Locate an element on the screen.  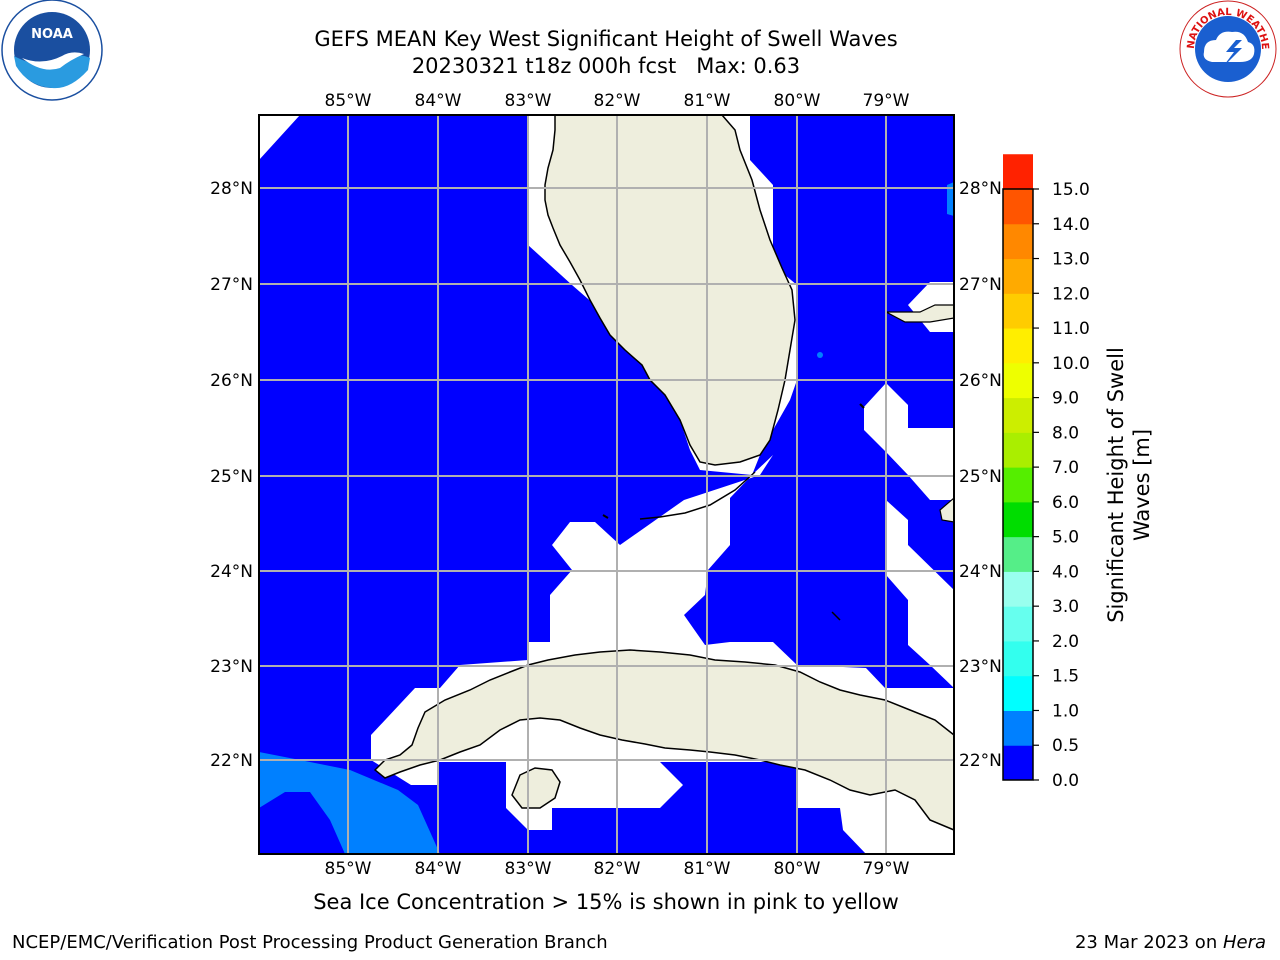
colorbar-tick-label: 12.0 is located at coordinates (1071, 294).